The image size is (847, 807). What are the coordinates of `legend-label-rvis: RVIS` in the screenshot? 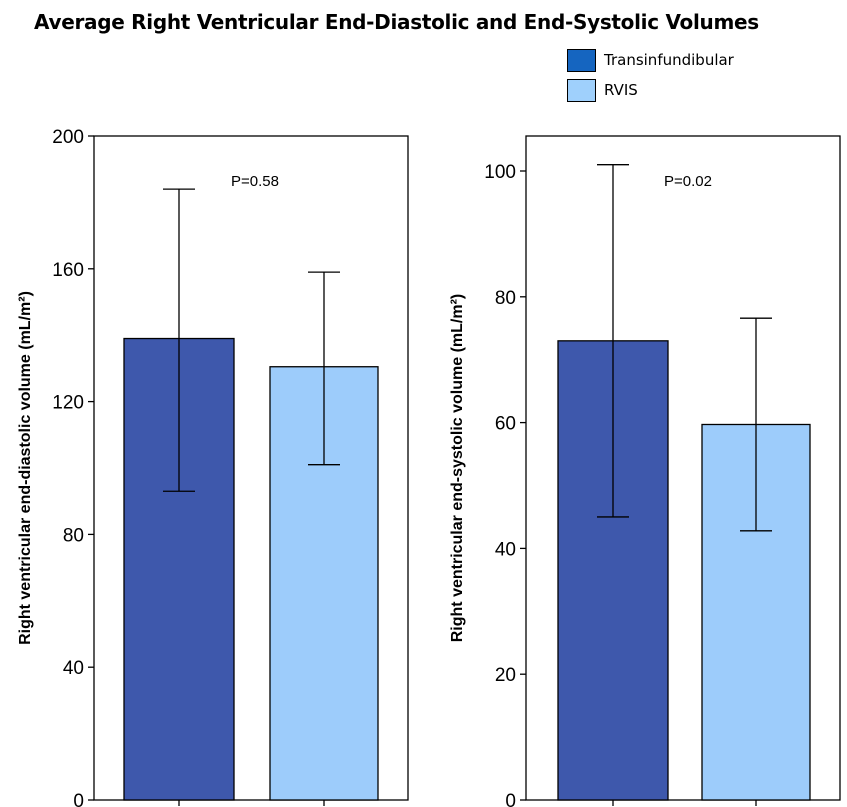 It's located at (621, 90).